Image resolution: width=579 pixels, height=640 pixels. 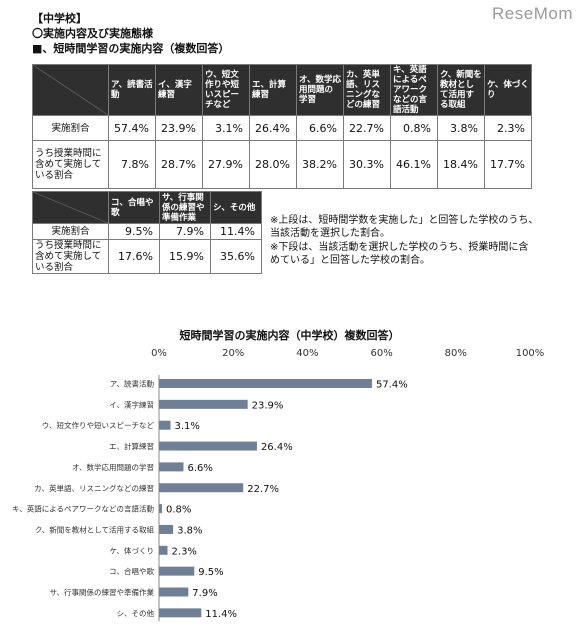 What do you see at coordinates (132, 384) in the screenshot?
I see `category-label: ア、読書活動` at bounding box center [132, 384].